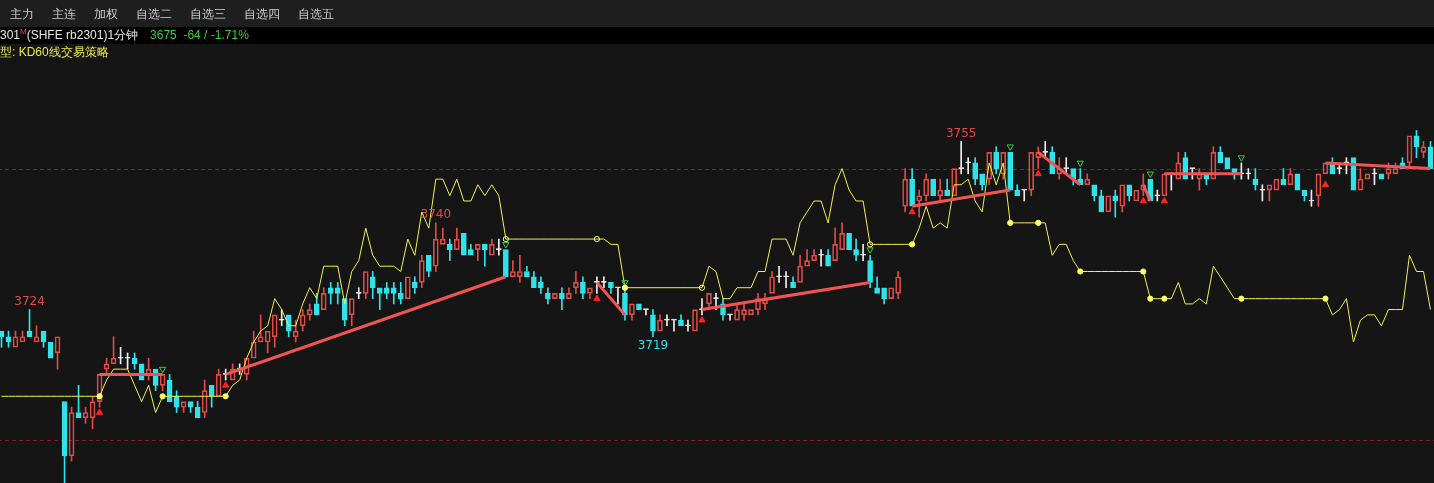  Describe the element at coordinates (64, 13) in the screenshot. I see `text: 主连` at that location.